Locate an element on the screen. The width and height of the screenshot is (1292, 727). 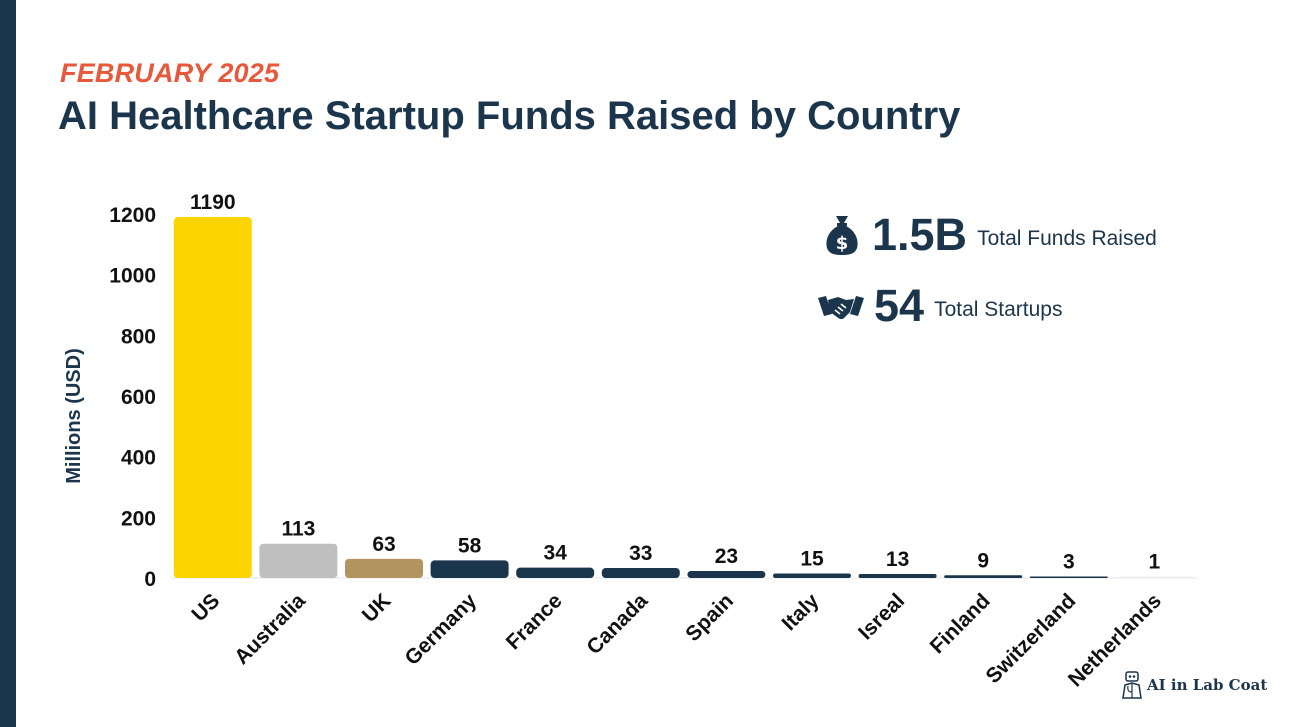
value-label-switzerland: 3 is located at coordinates (1069, 562).